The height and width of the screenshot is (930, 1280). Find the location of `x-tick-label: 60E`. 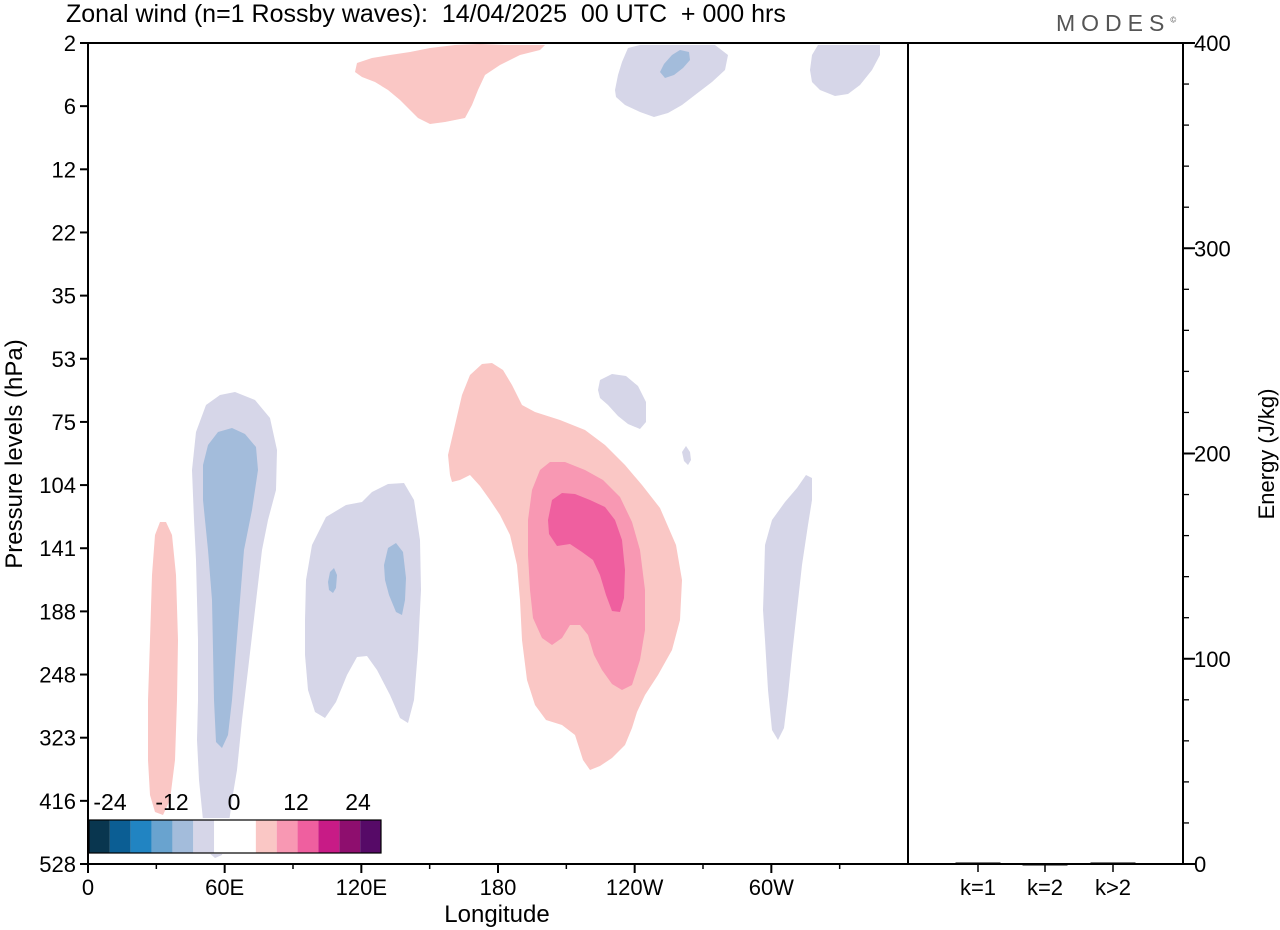

x-tick-label: 60E is located at coordinates (224, 887).